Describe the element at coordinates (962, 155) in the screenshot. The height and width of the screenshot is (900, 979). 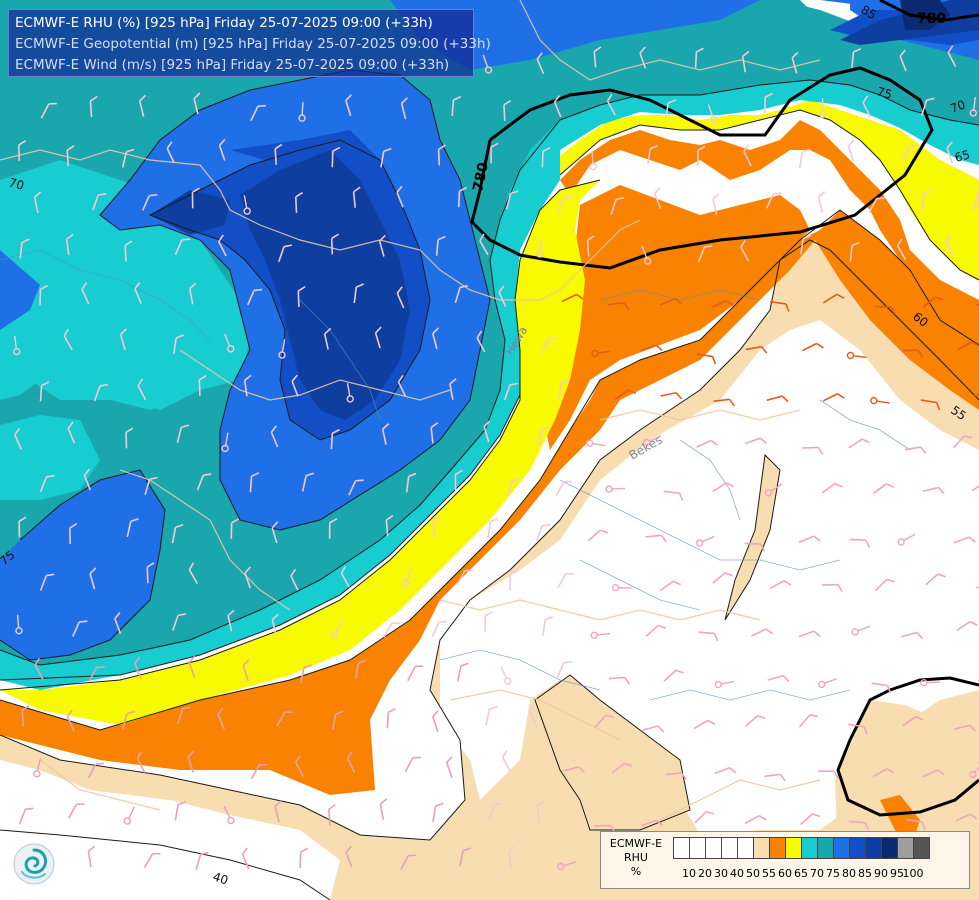
I see `rhu-contour-label: 65` at that location.